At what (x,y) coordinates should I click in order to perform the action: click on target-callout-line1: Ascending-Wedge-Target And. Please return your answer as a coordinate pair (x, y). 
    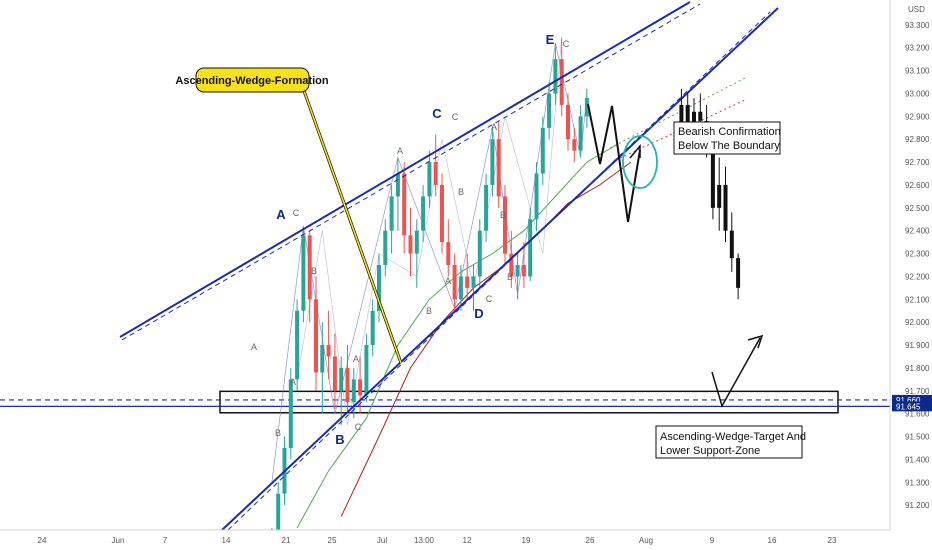
    Looking at the image, I should click on (733, 437).